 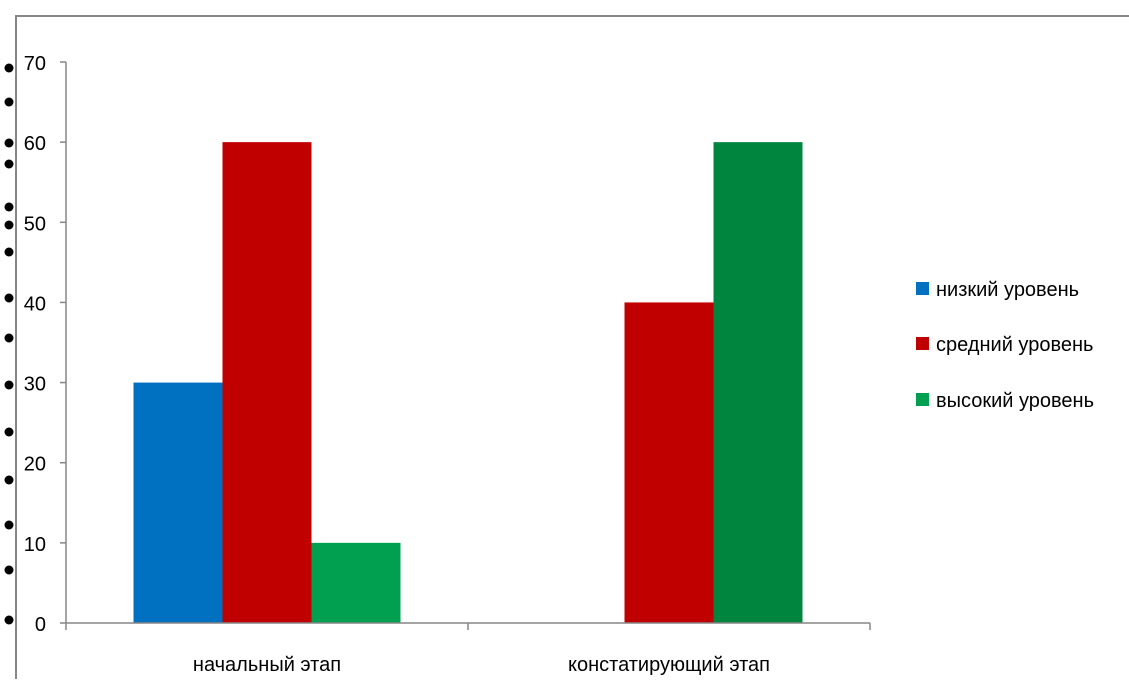 I want to click on legend-label: высокий уровень, so click(x=1015, y=401).